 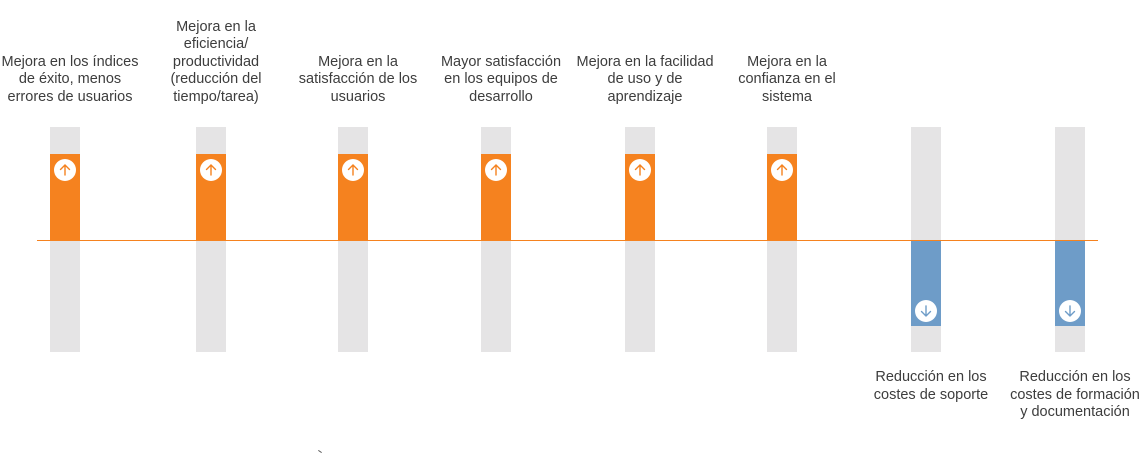 I want to click on impact-label: Mejora en la confianza en el sistema, so click(x=787, y=79).